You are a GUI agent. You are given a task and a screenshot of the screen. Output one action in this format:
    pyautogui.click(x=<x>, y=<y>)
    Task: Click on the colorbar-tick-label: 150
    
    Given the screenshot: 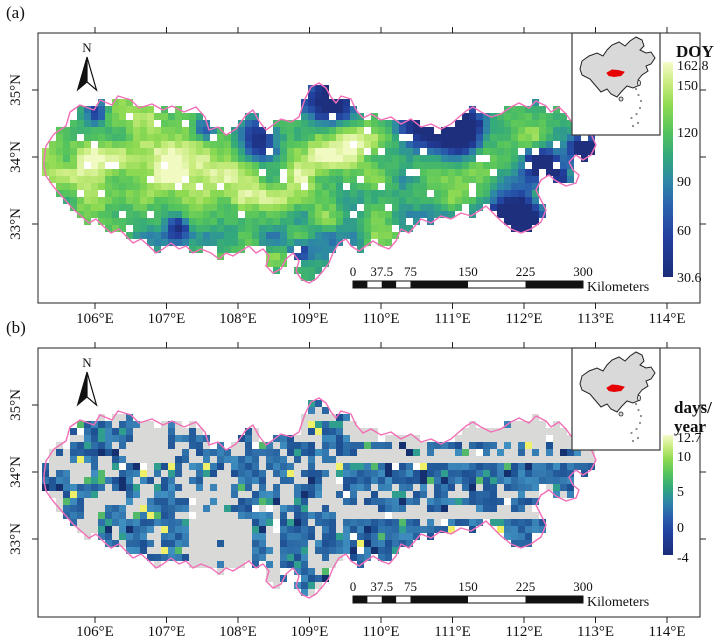 What is the action you would take?
    pyautogui.click(x=687, y=86)
    